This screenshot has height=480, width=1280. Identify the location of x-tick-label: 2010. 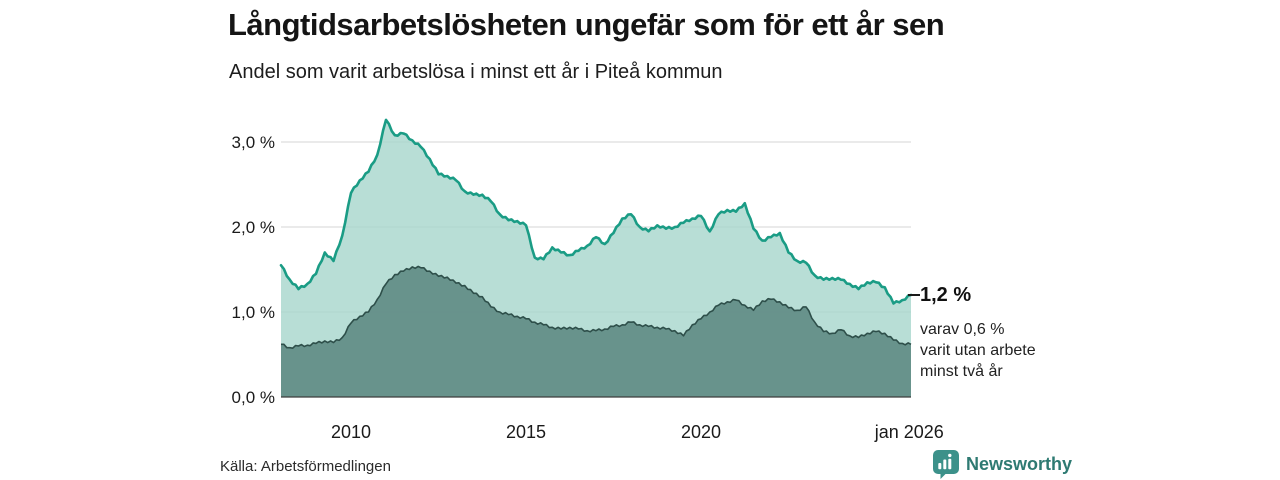
(351, 432).